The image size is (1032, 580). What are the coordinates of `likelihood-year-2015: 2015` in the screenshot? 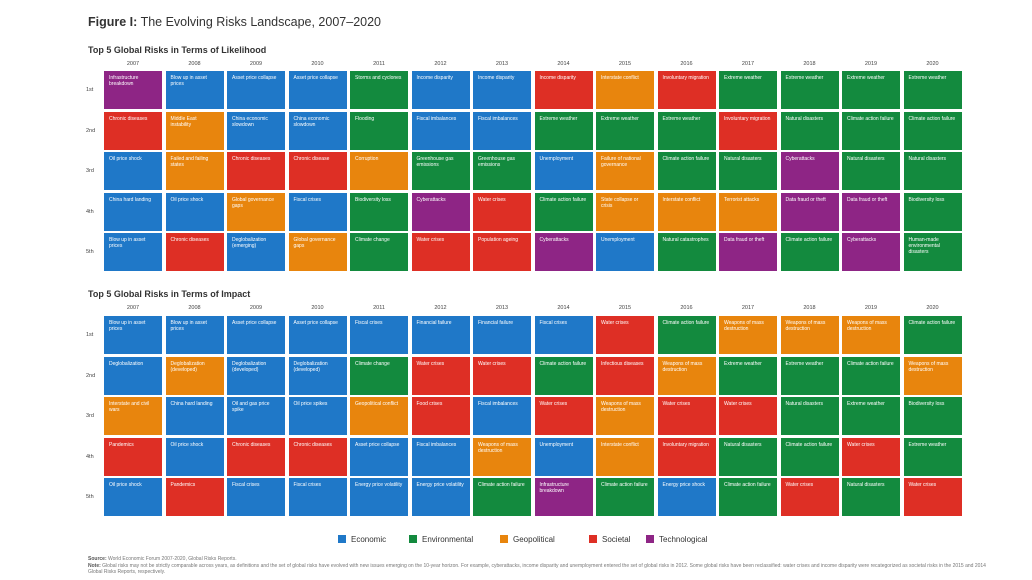 It's located at (625, 64).